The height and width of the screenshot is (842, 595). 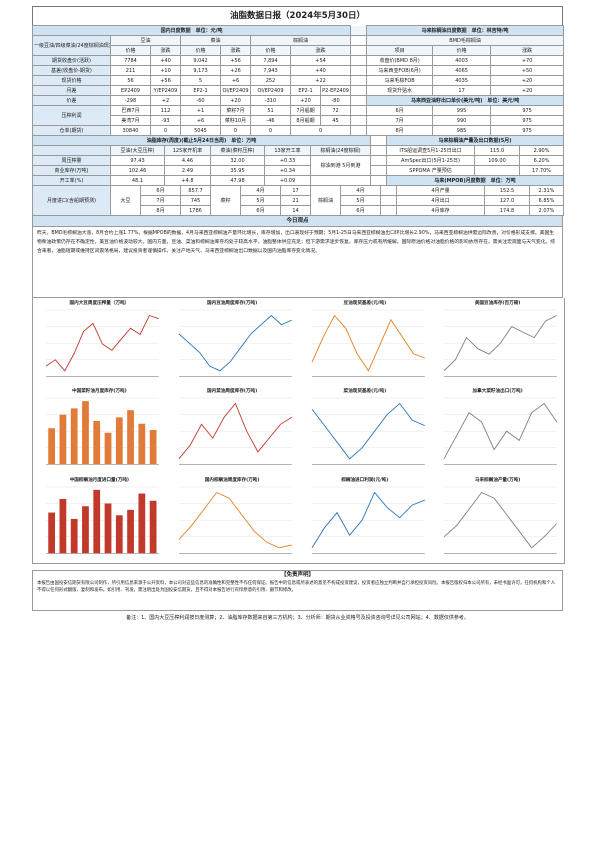 I want to click on cell: 975, so click(x=527, y=130).